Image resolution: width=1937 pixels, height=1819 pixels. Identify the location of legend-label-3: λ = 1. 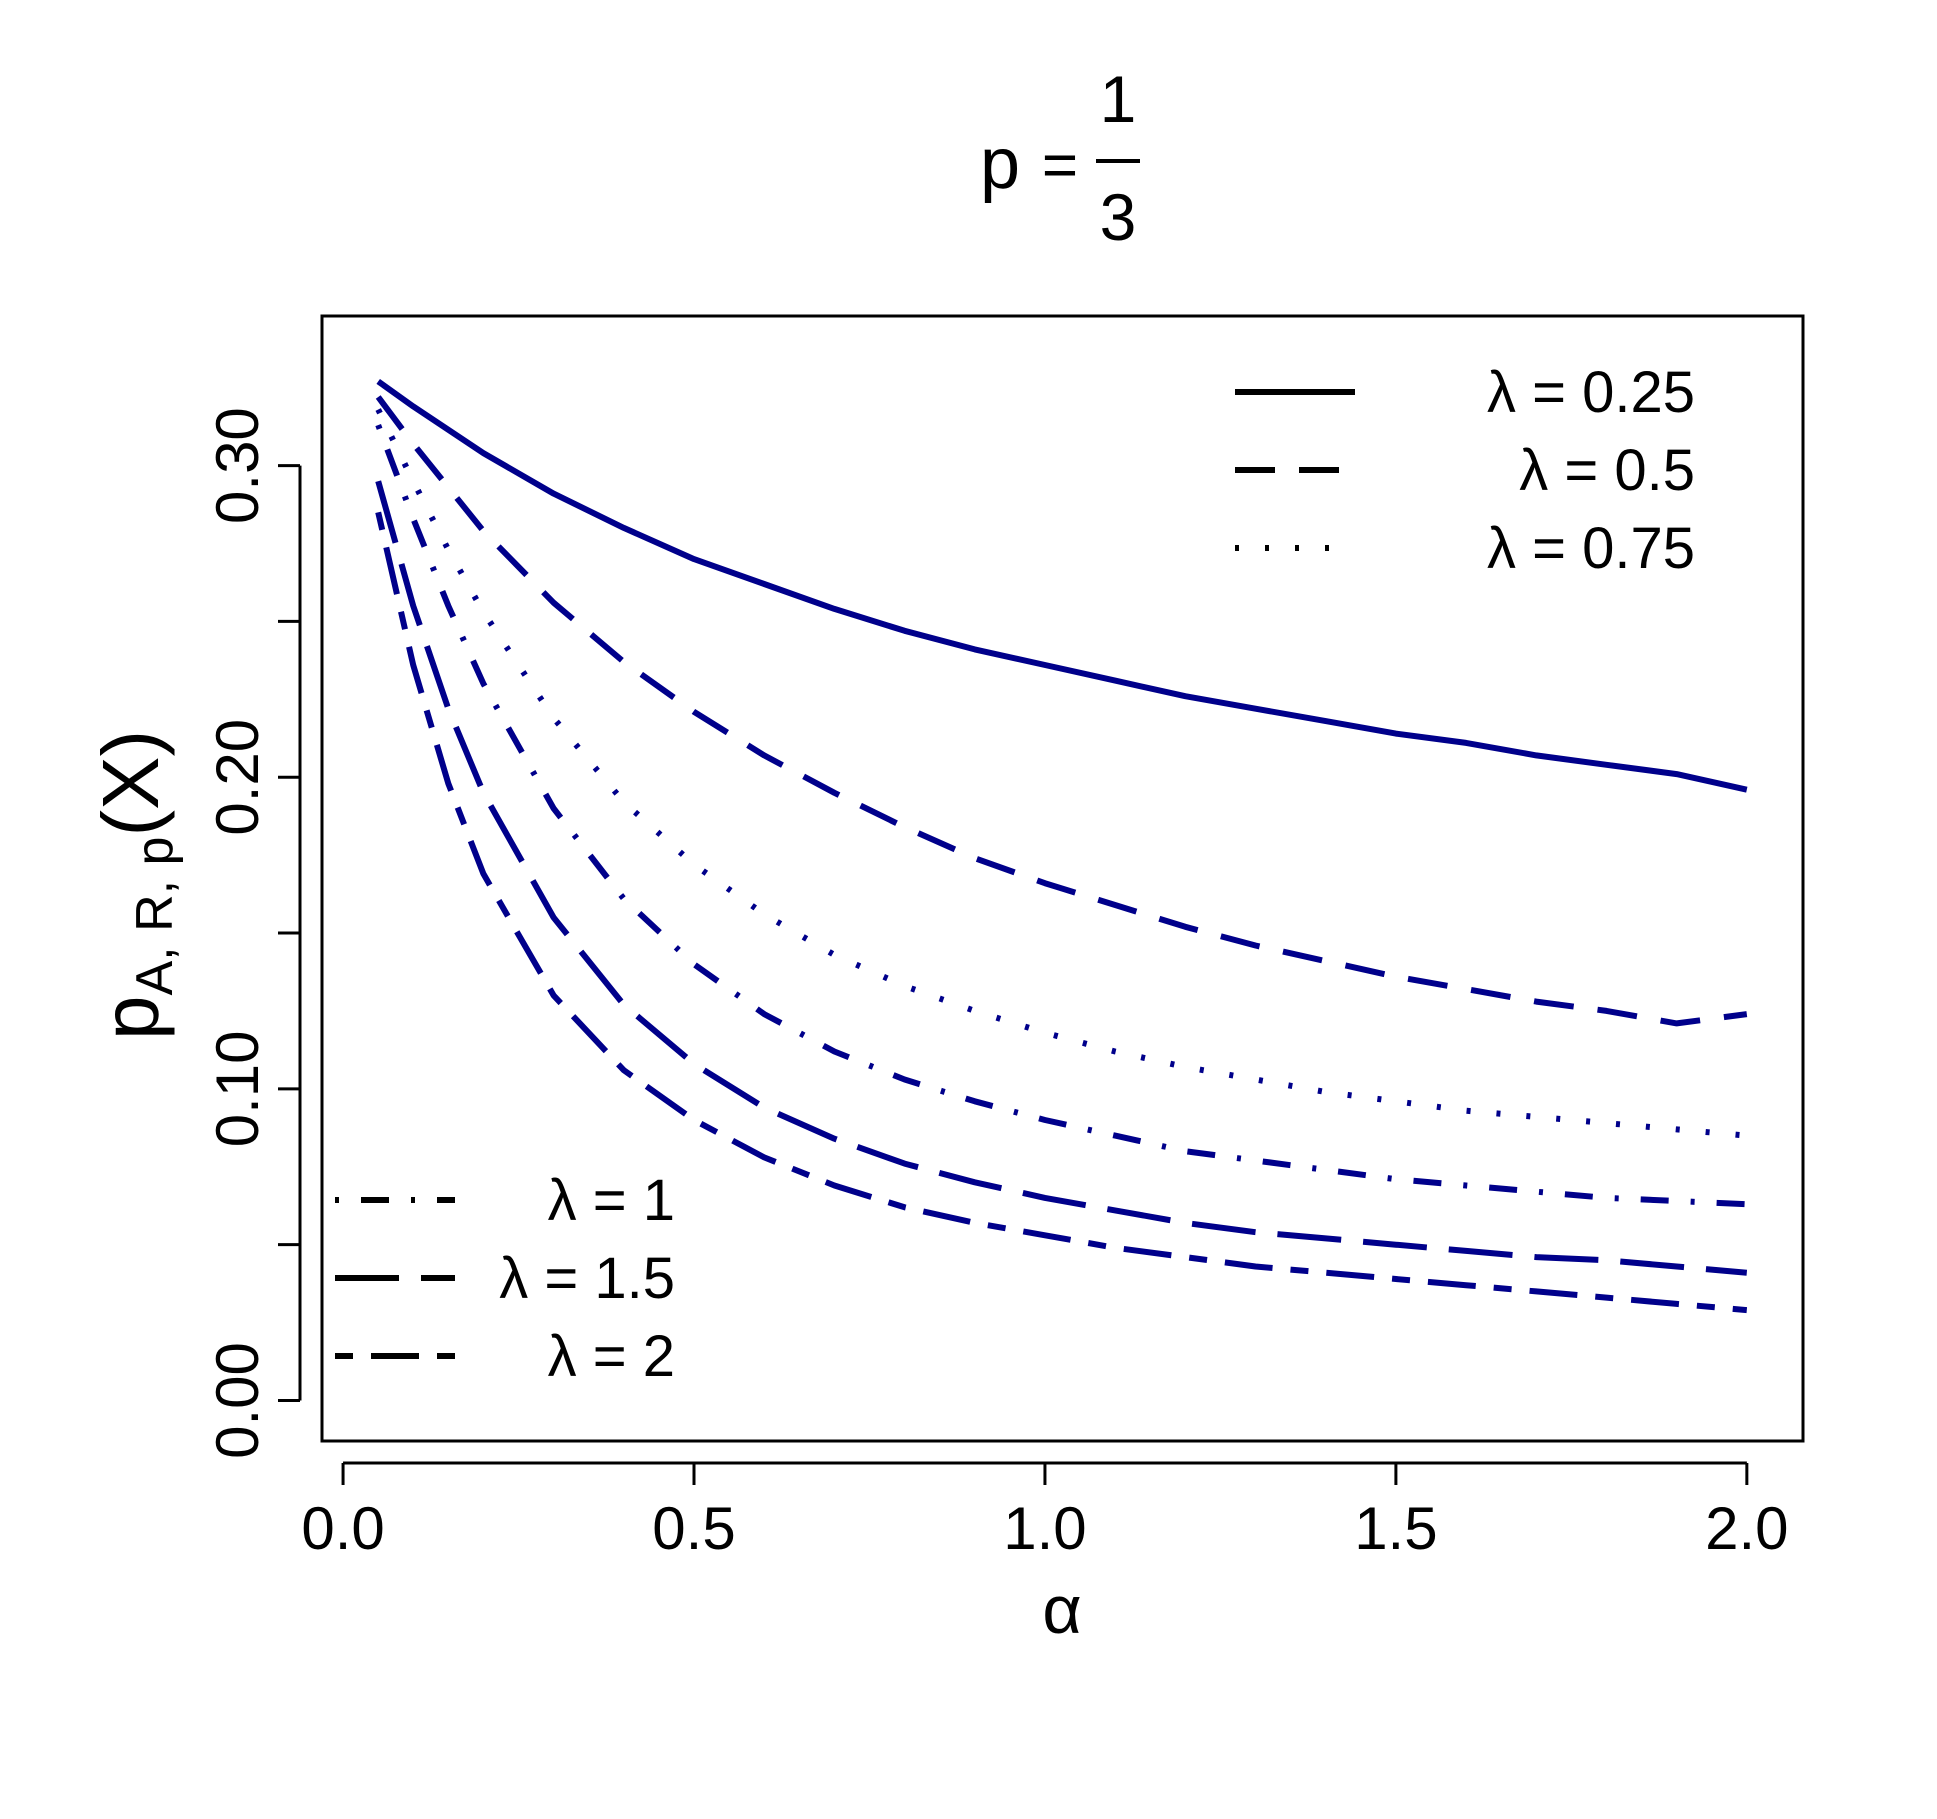
(611, 1200).